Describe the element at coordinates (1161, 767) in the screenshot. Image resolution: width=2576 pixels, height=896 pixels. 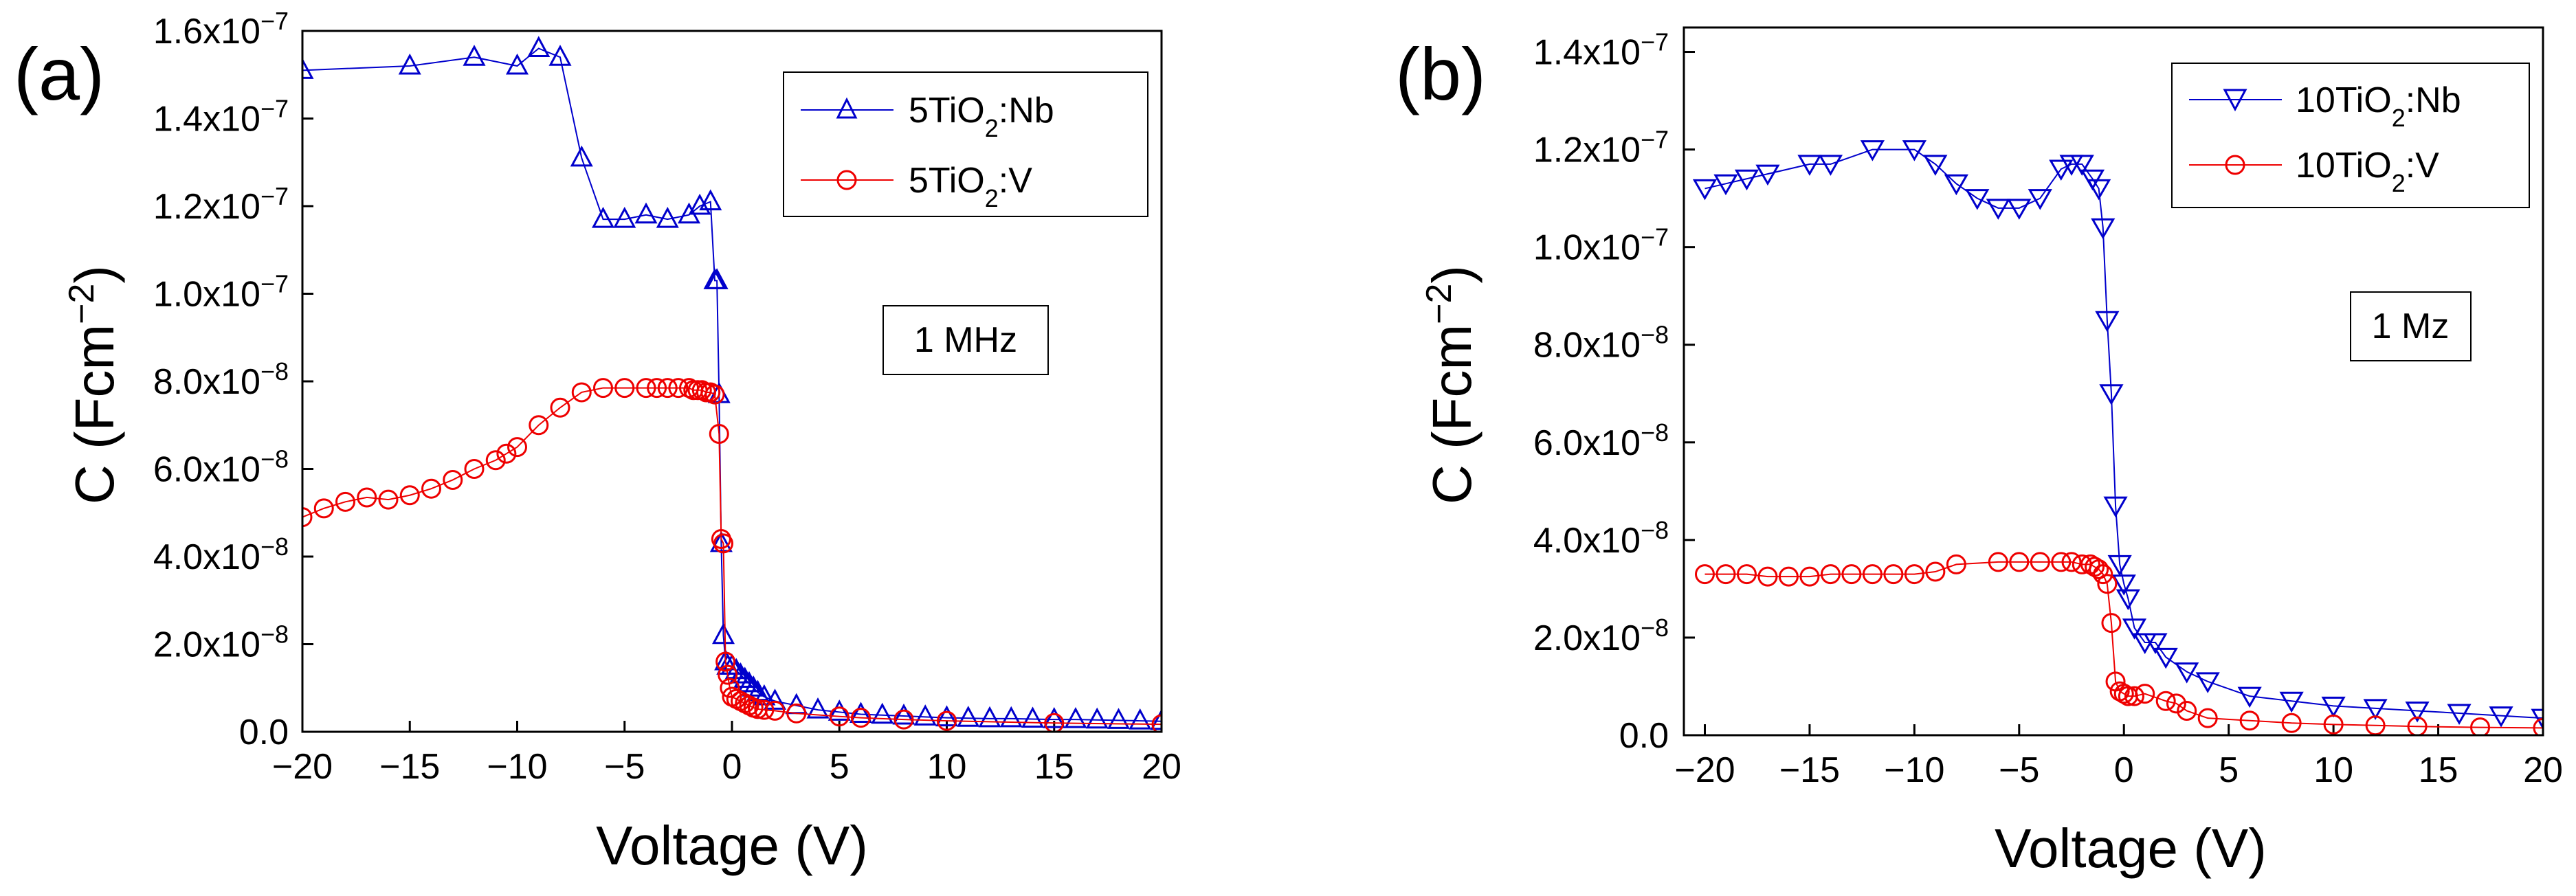
I see `x-tick-label-a-8: 20` at that location.